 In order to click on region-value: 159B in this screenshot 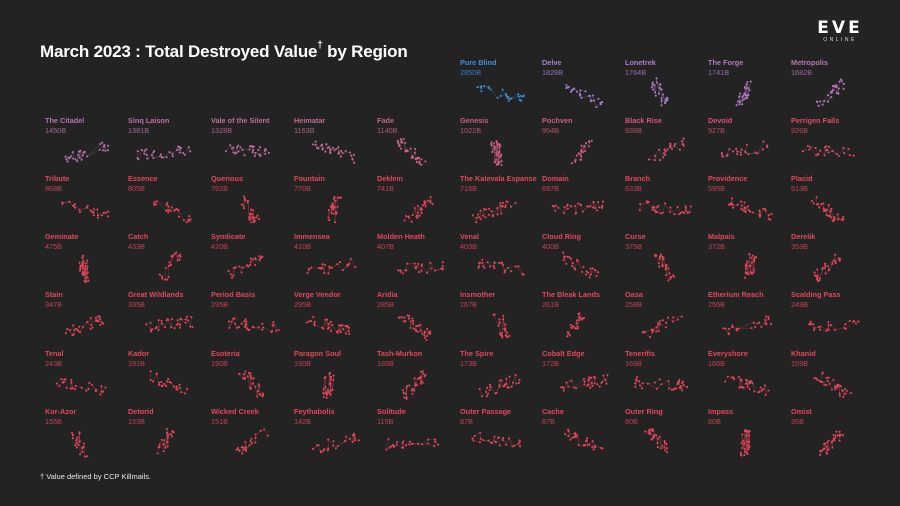, I will do `click(800, 363)`.